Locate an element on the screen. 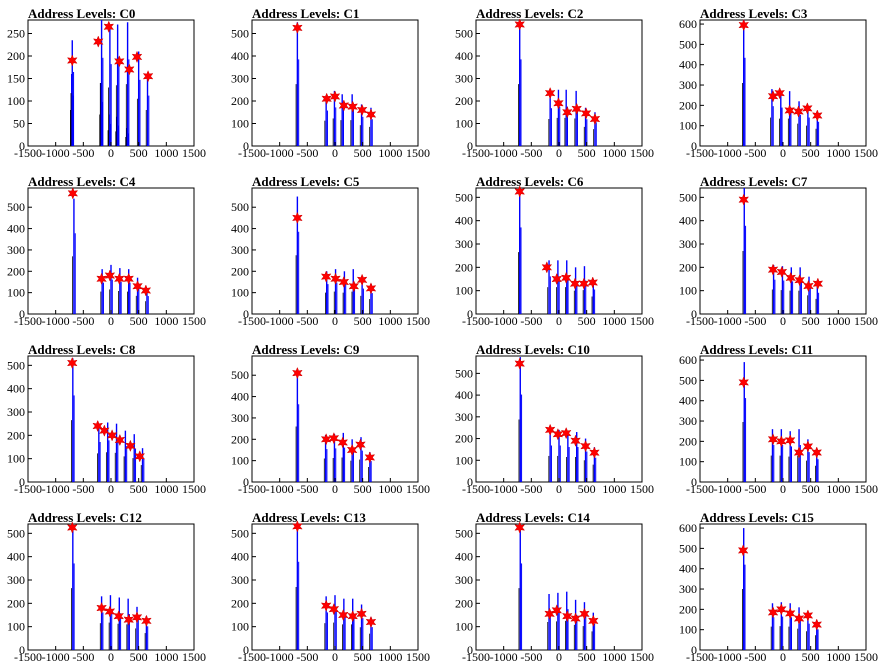  panel-title: Address Levels: C11 is located at coordinates (756, 349).